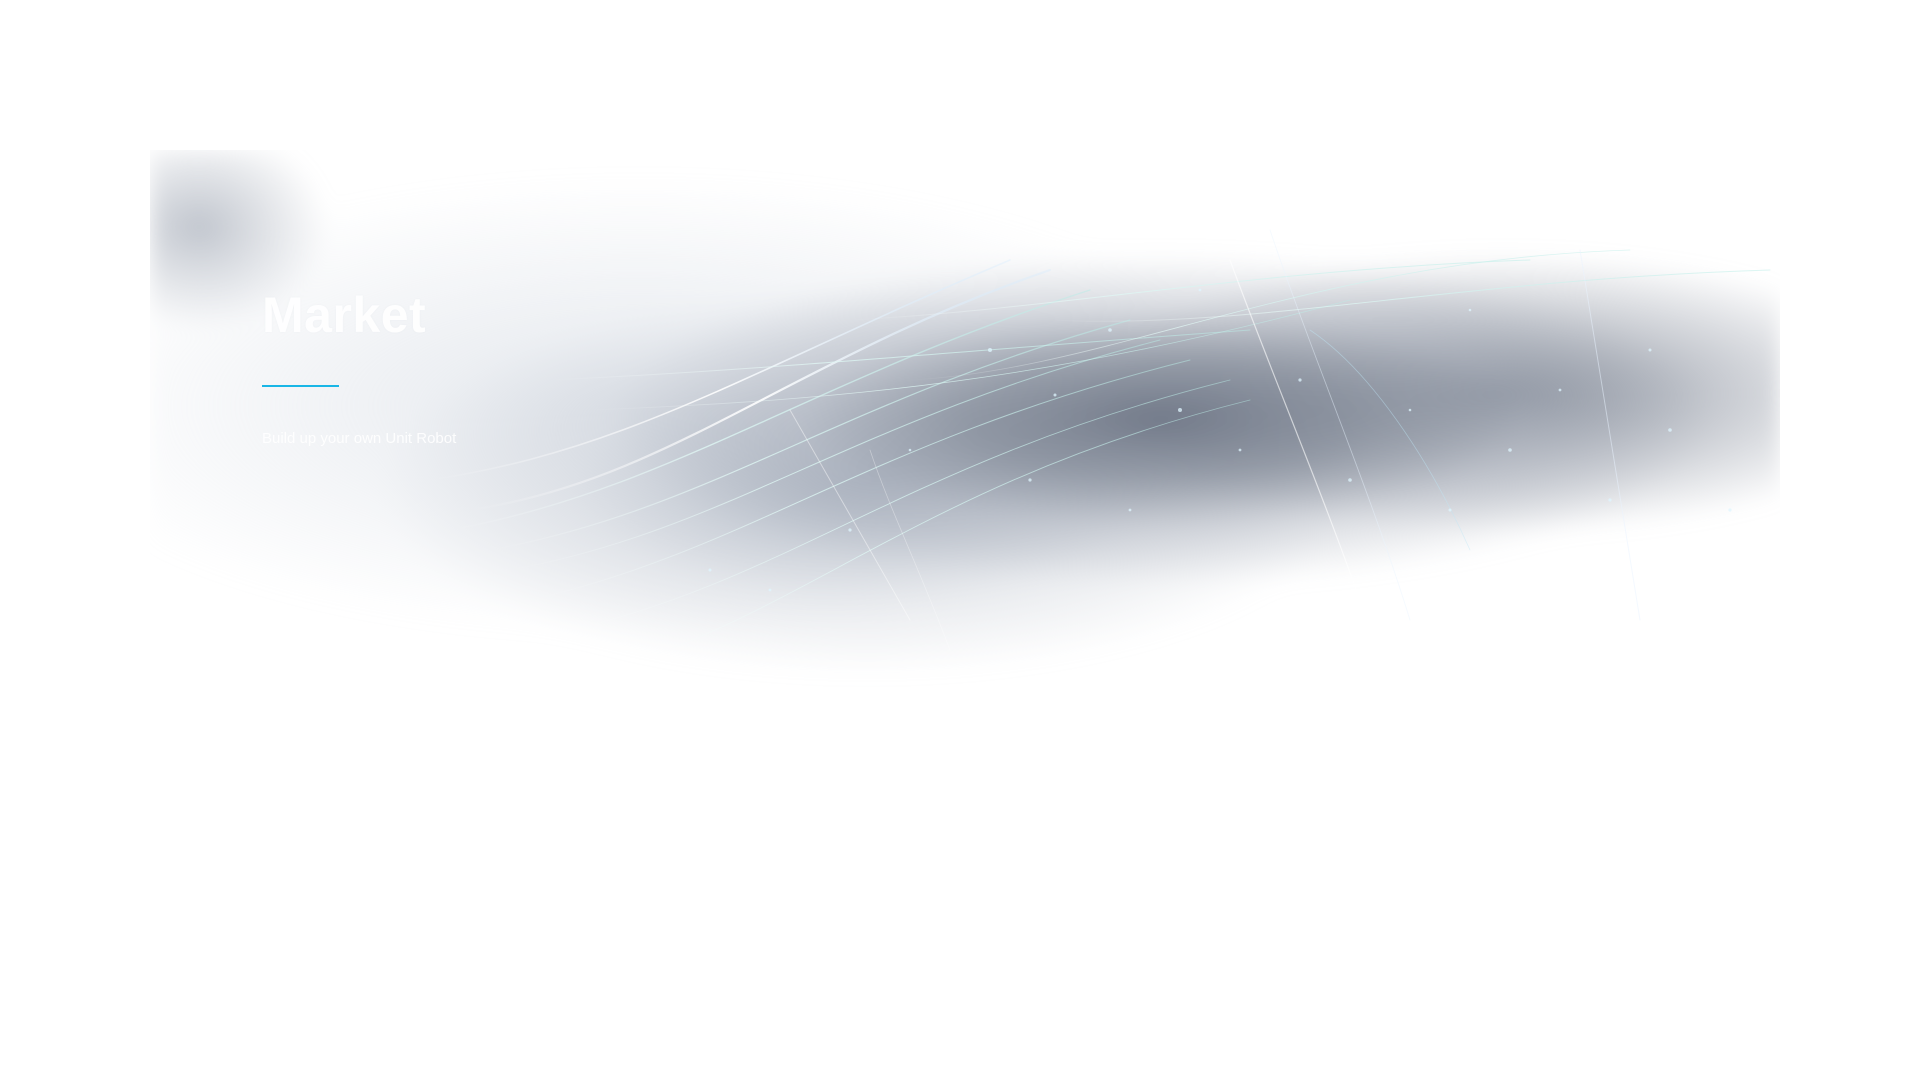 The height and width of the screenshot is (1080, 1920). I want to click on title-underline, so click(300, 386).